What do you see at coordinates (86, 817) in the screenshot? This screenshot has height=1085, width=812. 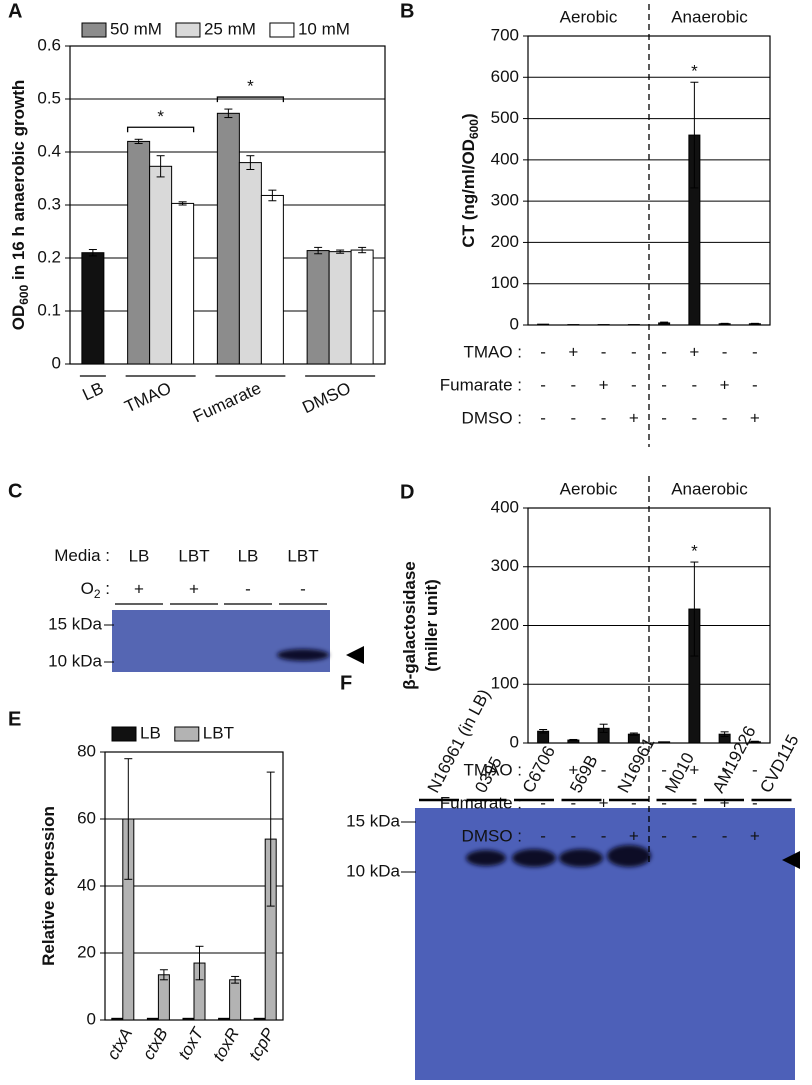 I see `y-tick-label: 60` at bounding box center [86, 817].